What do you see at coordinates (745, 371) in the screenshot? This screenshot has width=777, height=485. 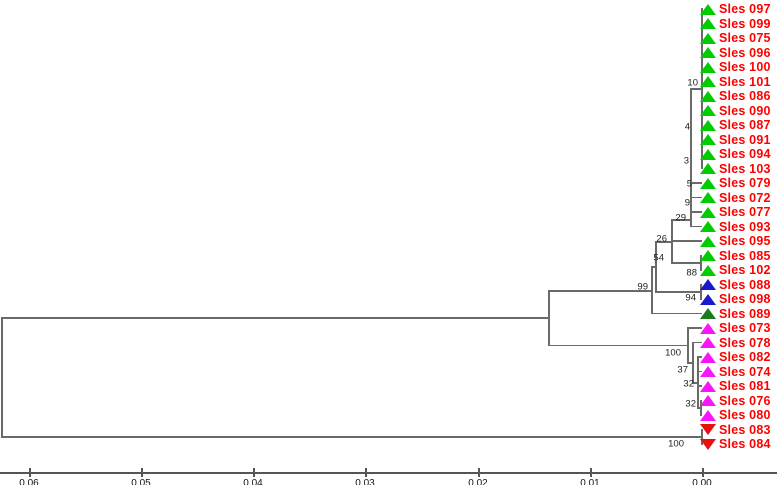 I see `taxon-label: Sles 074` at bounding box center [745, 371].